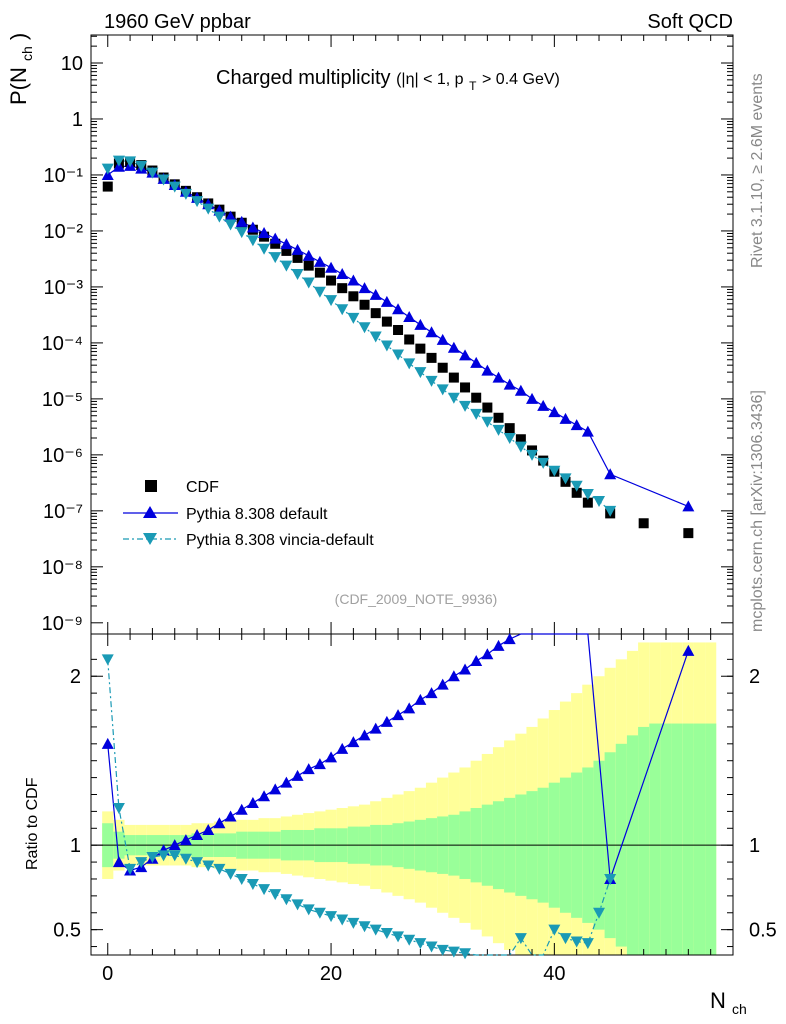 This screenshot has width=786, height=1024. Describe the element at coordinates (331, 974) in the screenshot. I see `x-tick-label: 20` at that location.